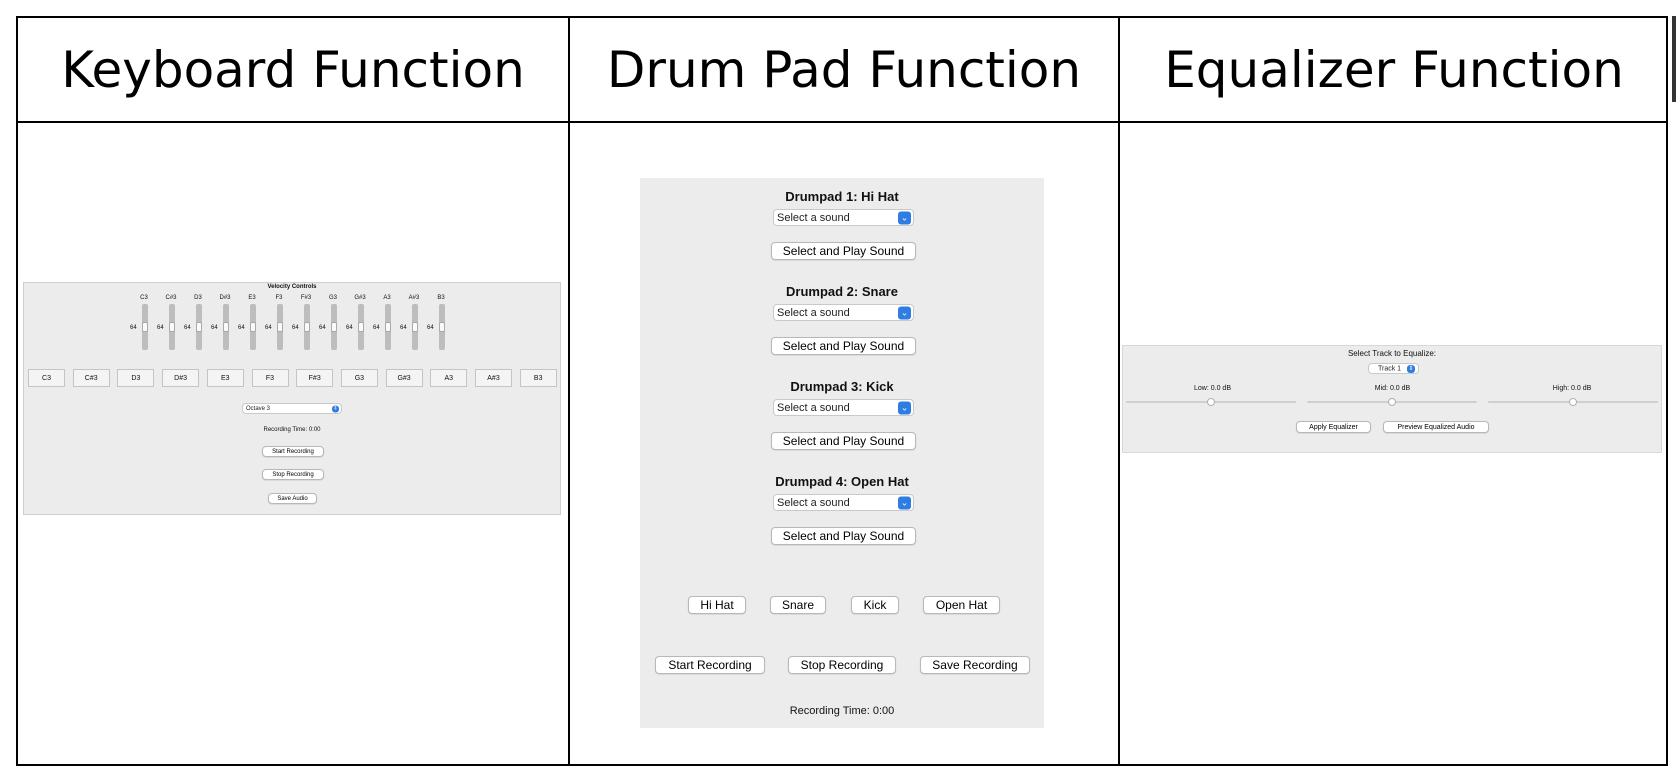  Describe the element at coordinates (961, 605) in the screenshot. I see `open-hat-play-button: Open Hat` at that location.